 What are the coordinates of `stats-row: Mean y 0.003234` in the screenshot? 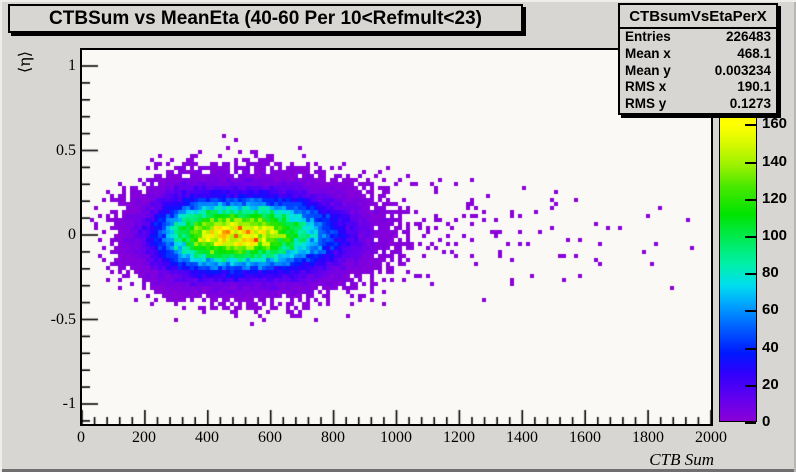 It's located at (698, 71).